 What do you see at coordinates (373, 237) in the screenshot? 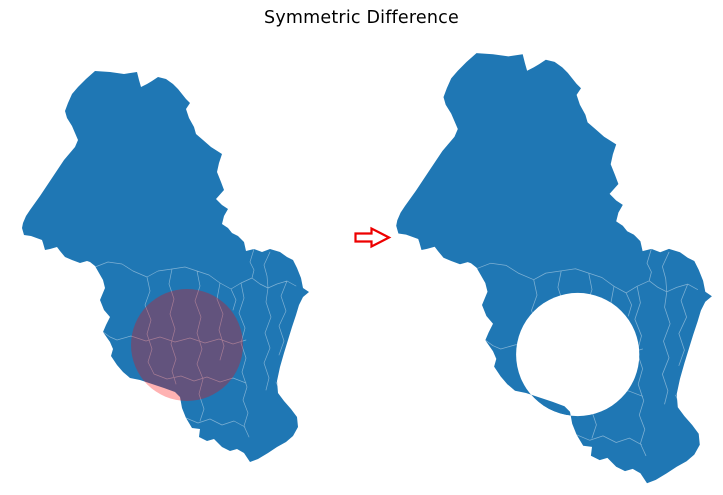
I see `right-arrow-icon` at bounding box center [373, 237].